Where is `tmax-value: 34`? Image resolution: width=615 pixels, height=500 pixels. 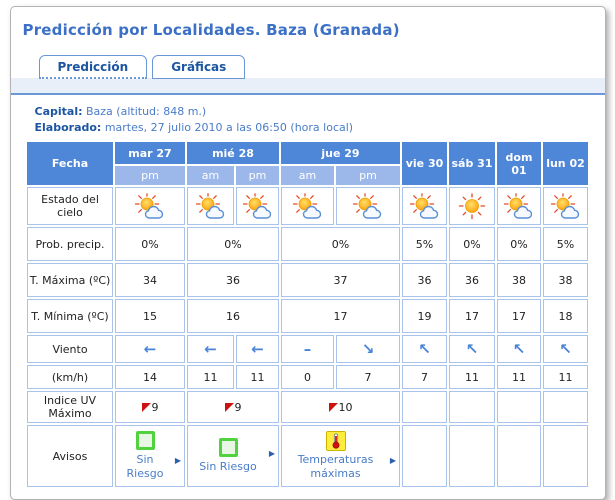
tmax-value: 34 is located at coordinates (150, 280).